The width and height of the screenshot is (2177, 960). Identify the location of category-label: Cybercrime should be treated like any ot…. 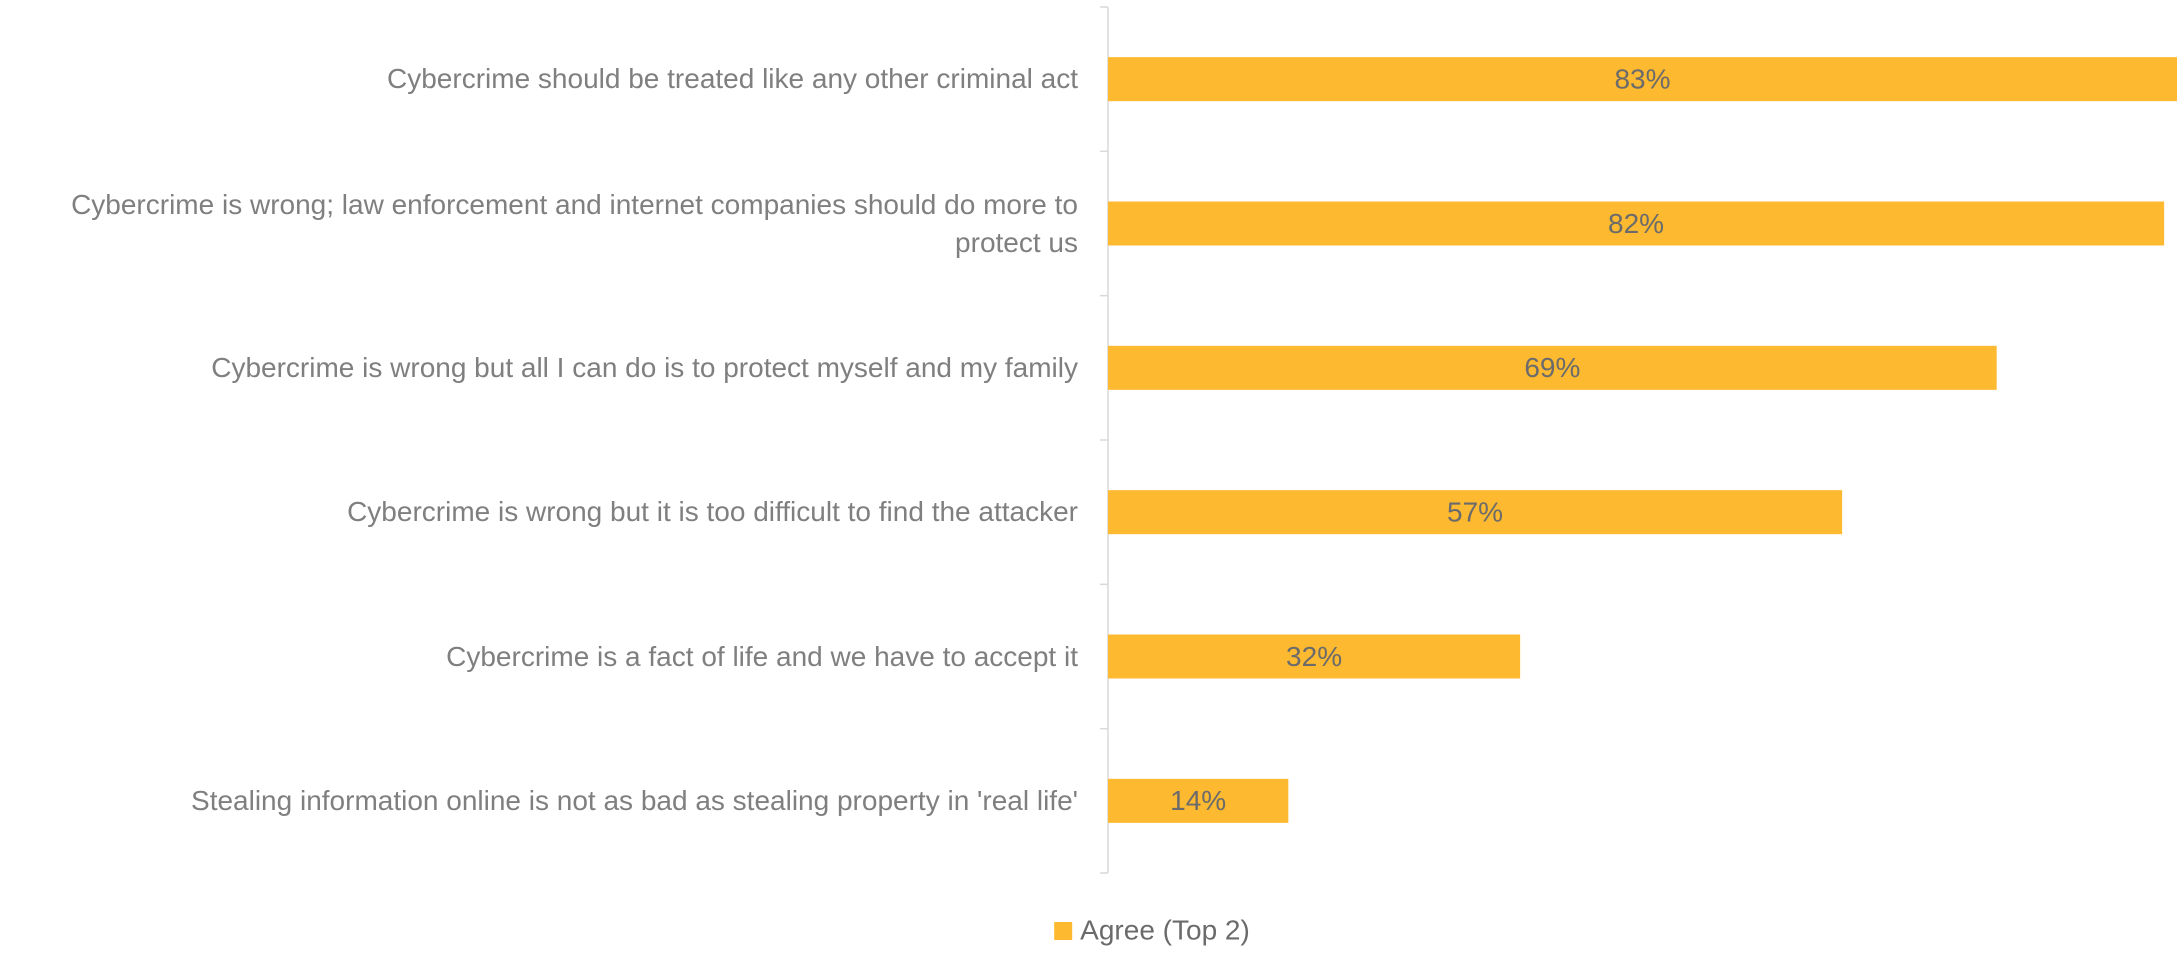
(732, 79).